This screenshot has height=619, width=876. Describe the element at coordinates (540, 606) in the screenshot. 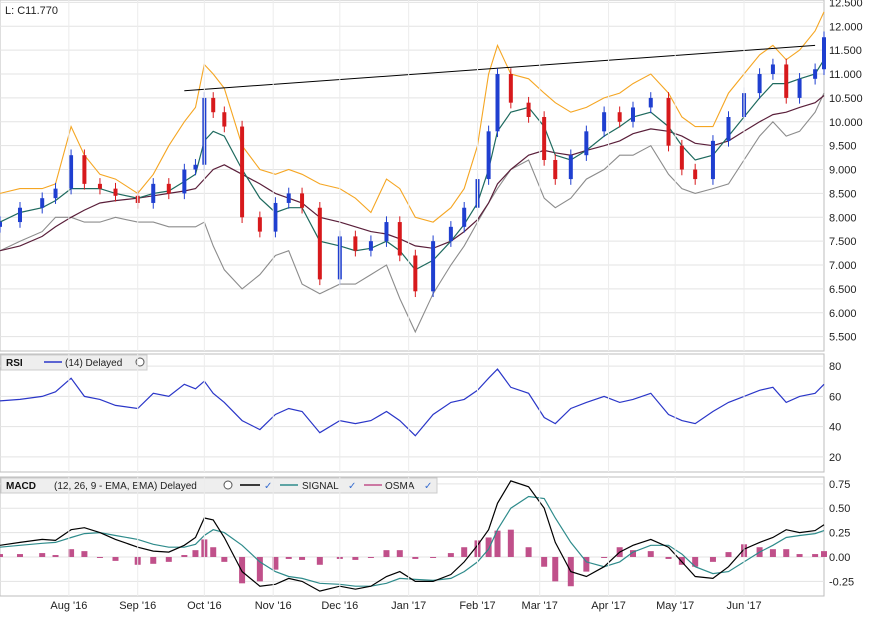

I see `x-tick-label: Mar '17` at that location.